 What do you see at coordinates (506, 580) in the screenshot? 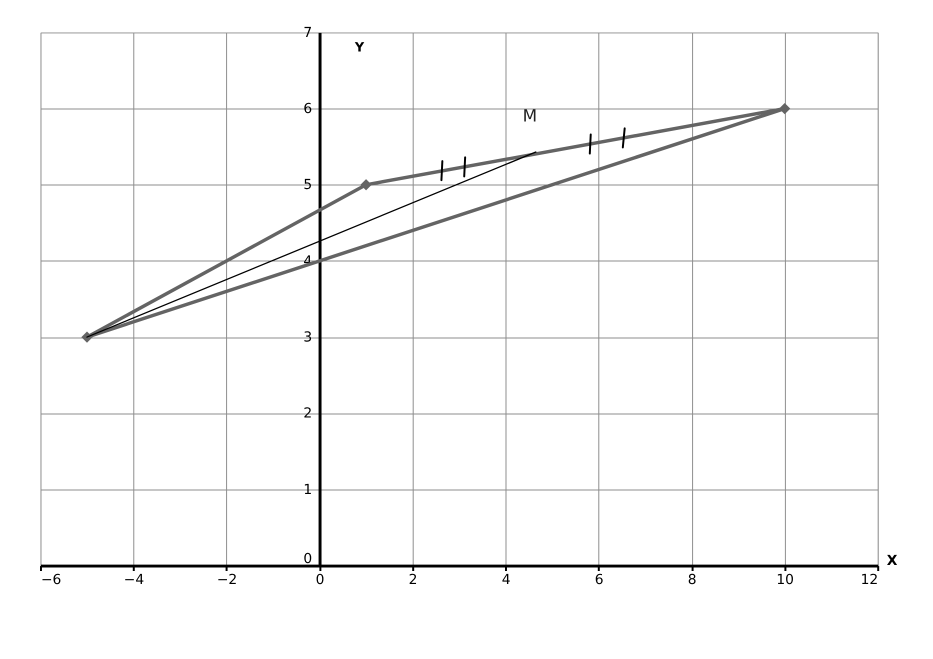
I see `x-tick-label: 4` at bounding box center [506, 580].